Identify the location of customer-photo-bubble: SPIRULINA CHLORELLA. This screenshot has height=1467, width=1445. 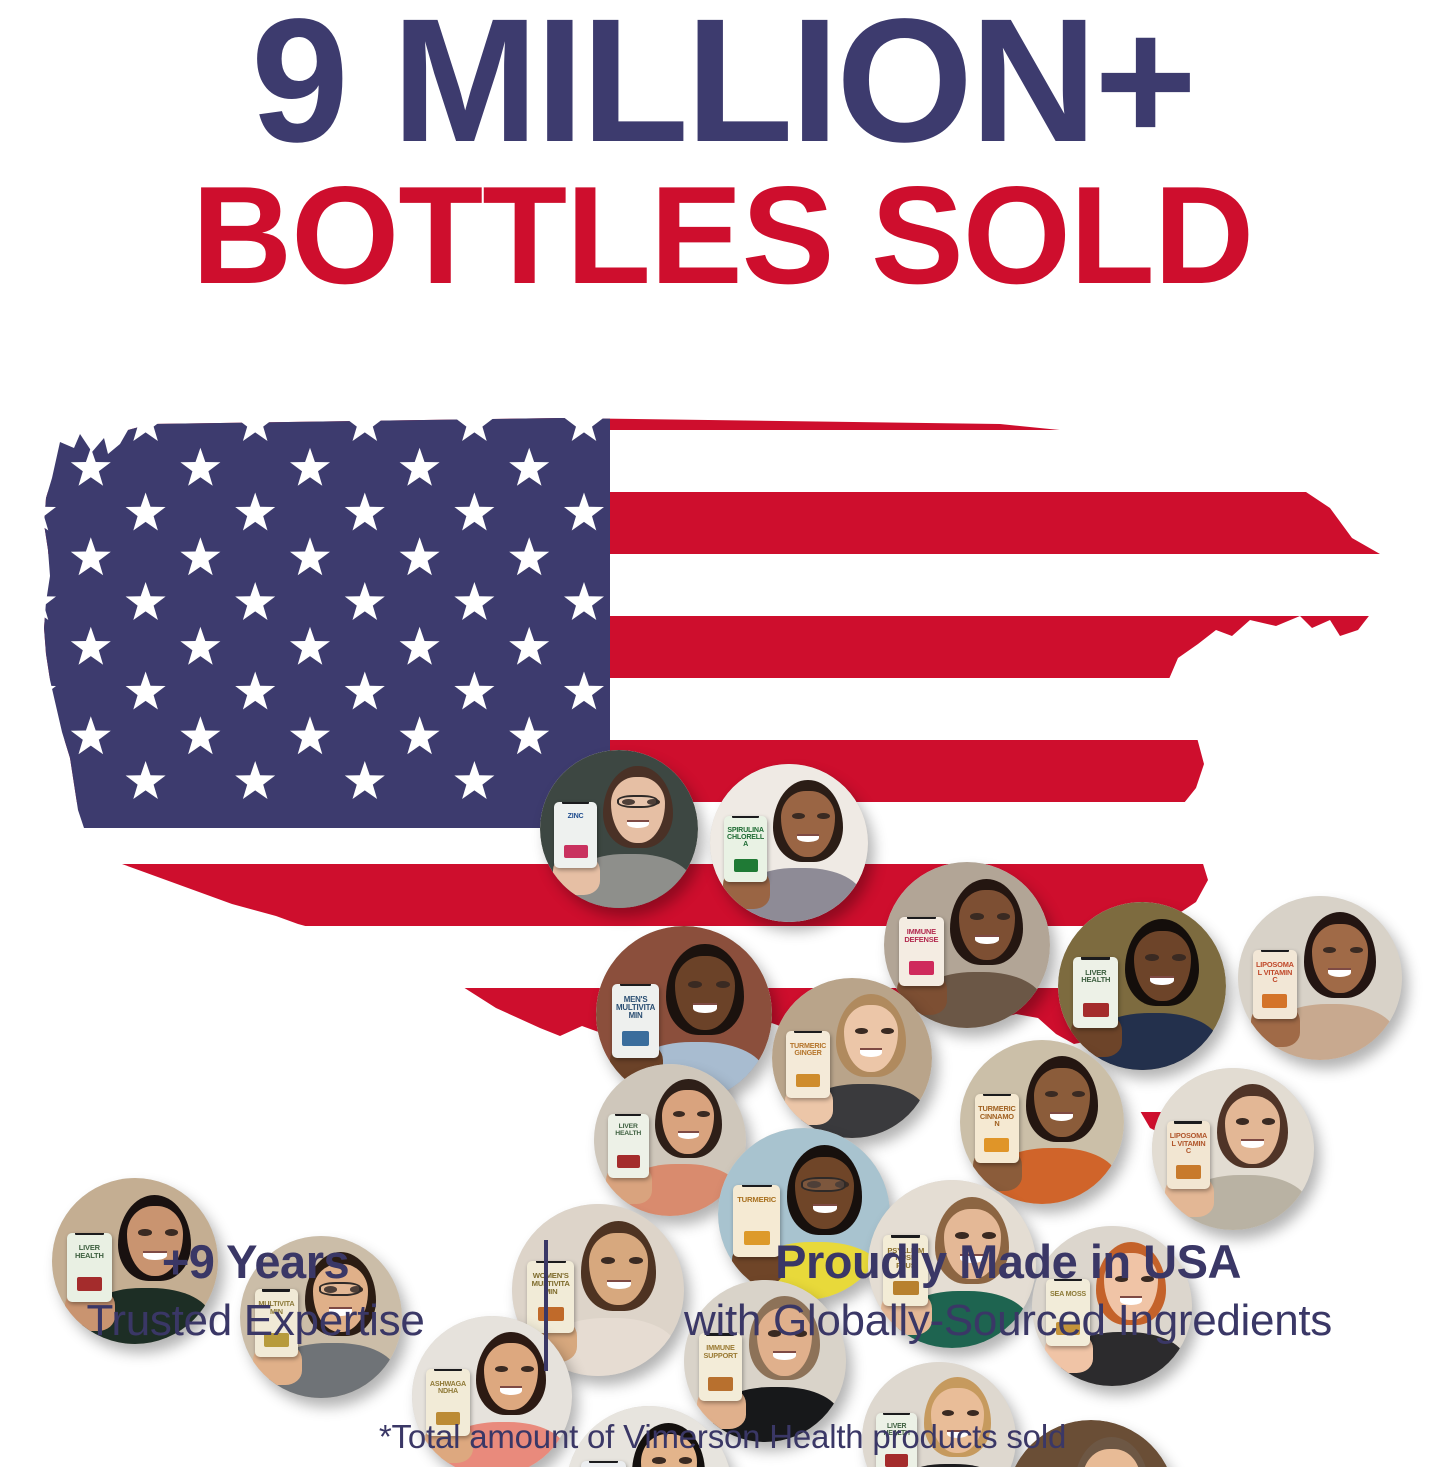
(789, 843).